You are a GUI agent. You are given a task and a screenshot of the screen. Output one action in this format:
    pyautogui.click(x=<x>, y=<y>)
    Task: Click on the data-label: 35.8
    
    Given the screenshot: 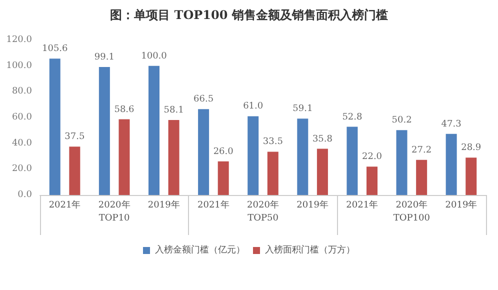 What is the action you would take?
    pyautogui.click(x=322, y=139)
    